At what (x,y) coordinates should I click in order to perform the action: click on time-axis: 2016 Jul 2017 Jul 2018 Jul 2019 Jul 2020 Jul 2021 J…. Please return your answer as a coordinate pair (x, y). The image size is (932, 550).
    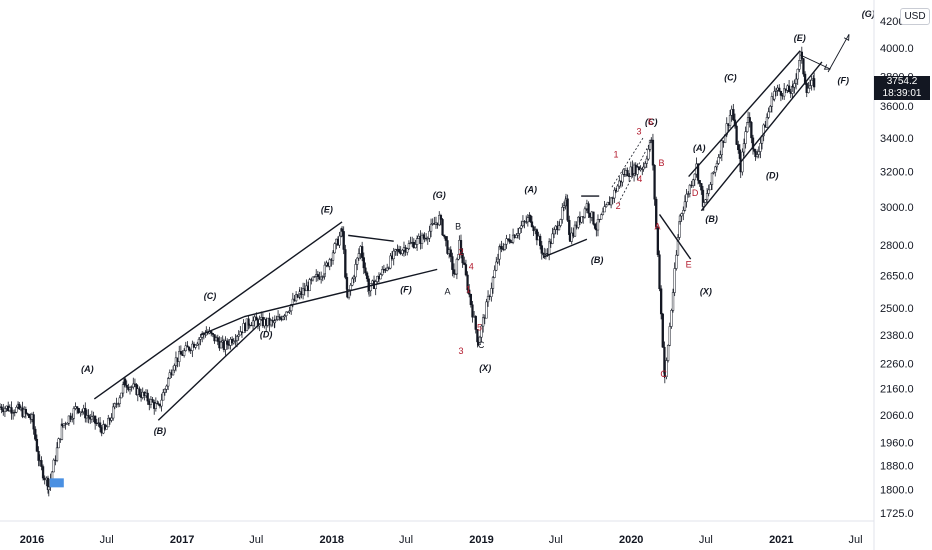
    Looking at the image, I should click on (441, 540).